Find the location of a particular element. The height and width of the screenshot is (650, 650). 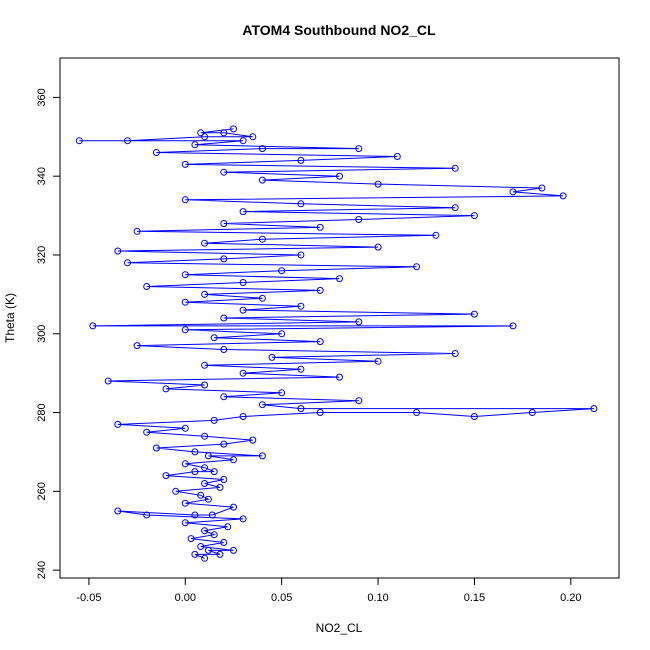

y-tick-label: 240 is located at coordinates (42, 570).